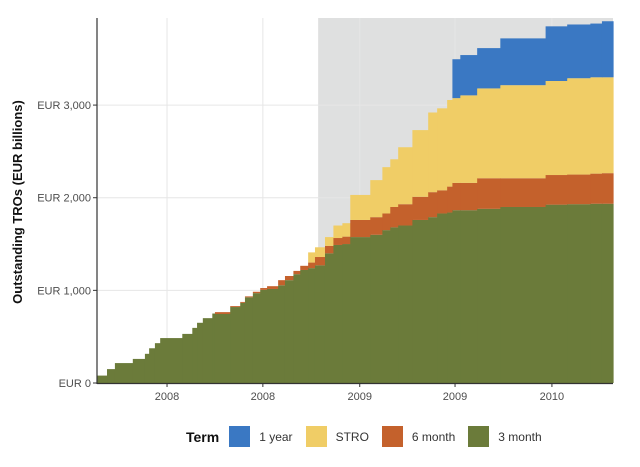 This screenshot has height=467, width=640. What do you see at coordinates (240, 436) in the screenshot?
I see `legend-swatch-1-year` at bounding box center [240, 436].